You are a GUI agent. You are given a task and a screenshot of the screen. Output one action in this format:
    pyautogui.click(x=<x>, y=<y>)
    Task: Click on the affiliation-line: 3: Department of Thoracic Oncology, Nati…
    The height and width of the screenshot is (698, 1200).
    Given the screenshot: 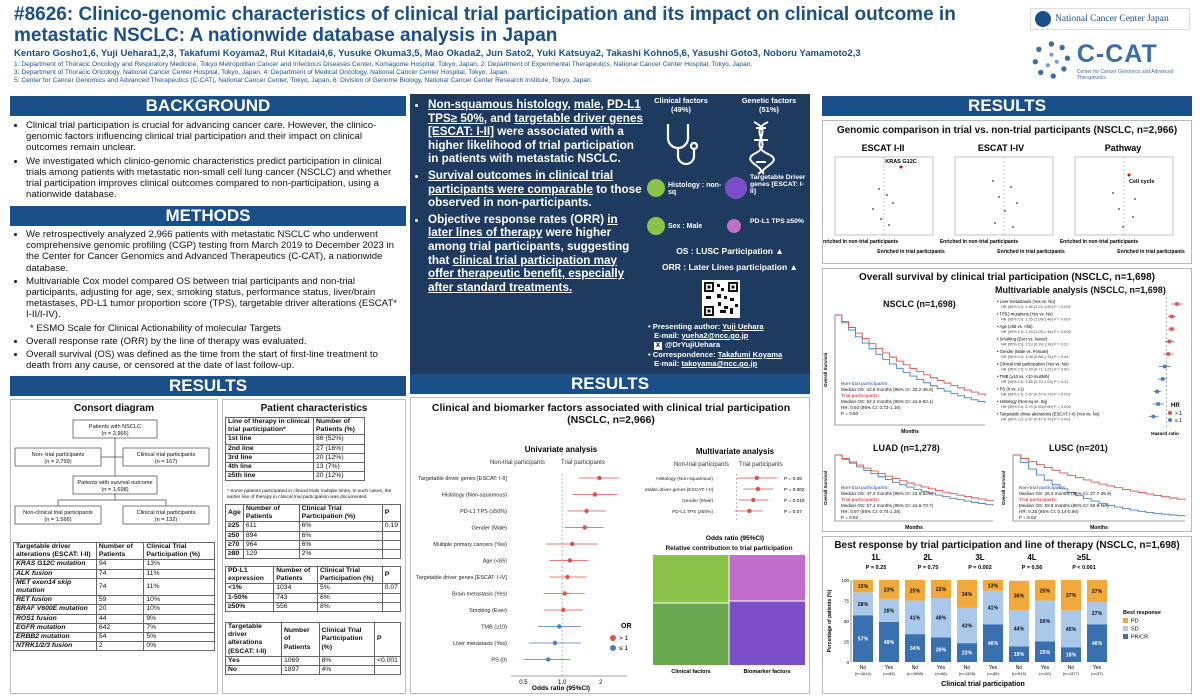 What is the action you would take?
    pyautogui.click(x=261, y=72)
    